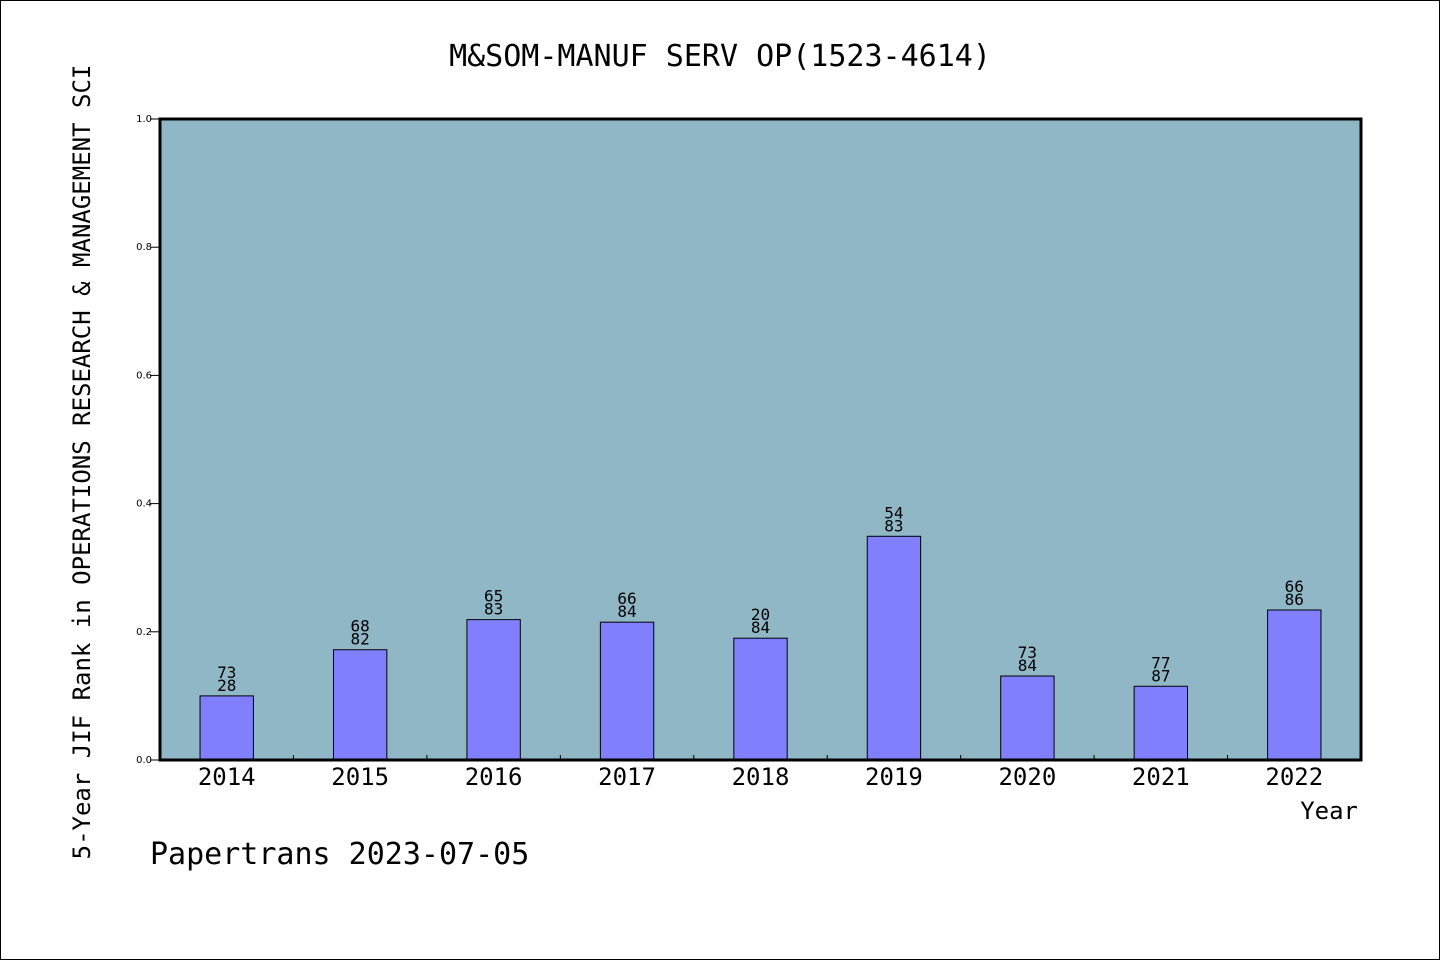  What do you see at coordinates (493, 596) in the screenshot?
I see `bar-label-2016-1: 65` at bounding box center [493, 596].